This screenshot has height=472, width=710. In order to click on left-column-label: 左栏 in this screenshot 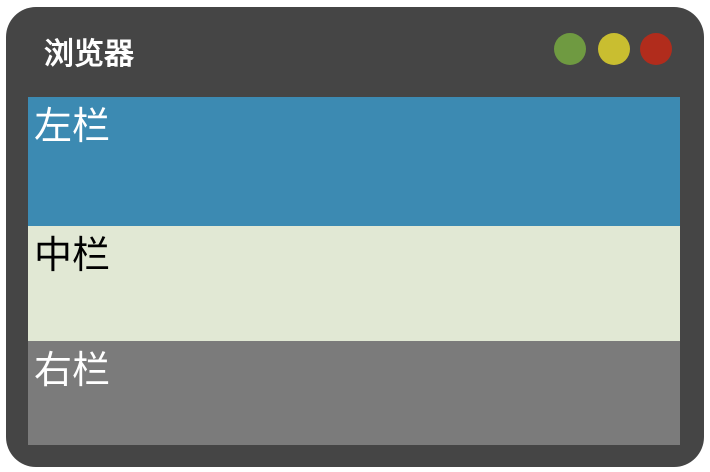, I will do `click(72, 126)`.